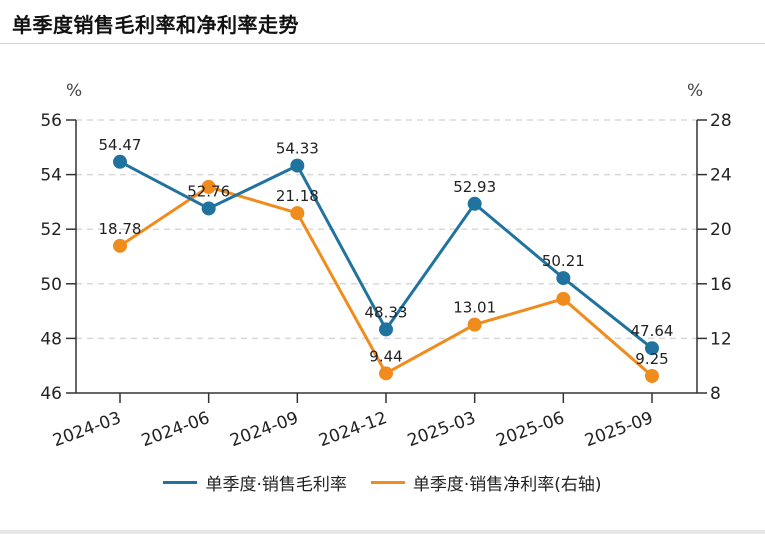  I want to click on legend-item-net-margin: 单季度·销售净利率(右轴), so click(486, 482).